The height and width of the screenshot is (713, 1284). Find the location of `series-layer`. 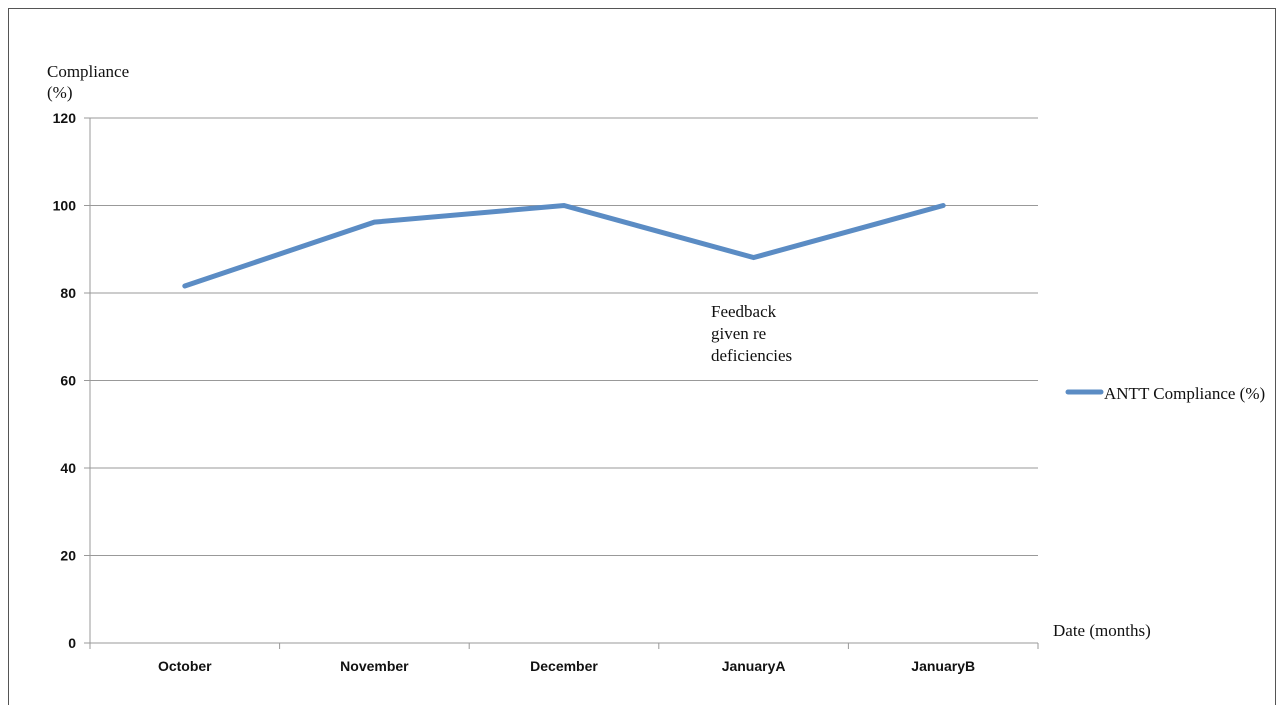

series-layer is located at coordinates (564, 245).